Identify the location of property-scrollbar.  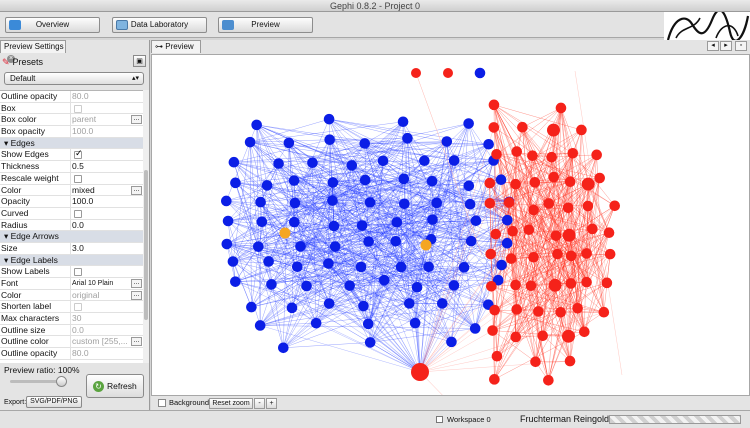
(146, 226).